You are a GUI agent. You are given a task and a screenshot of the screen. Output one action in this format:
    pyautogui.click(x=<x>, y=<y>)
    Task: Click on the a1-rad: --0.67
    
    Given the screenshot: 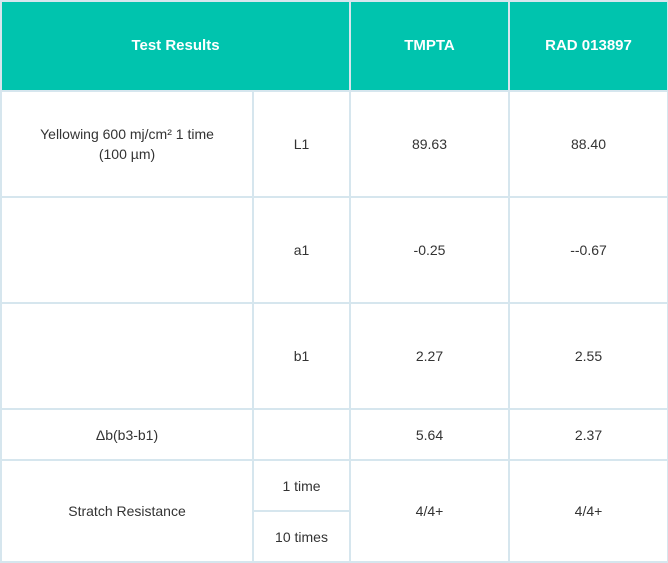 What is the action you would take?
    pyautogui.click(x=588, y=250)
    